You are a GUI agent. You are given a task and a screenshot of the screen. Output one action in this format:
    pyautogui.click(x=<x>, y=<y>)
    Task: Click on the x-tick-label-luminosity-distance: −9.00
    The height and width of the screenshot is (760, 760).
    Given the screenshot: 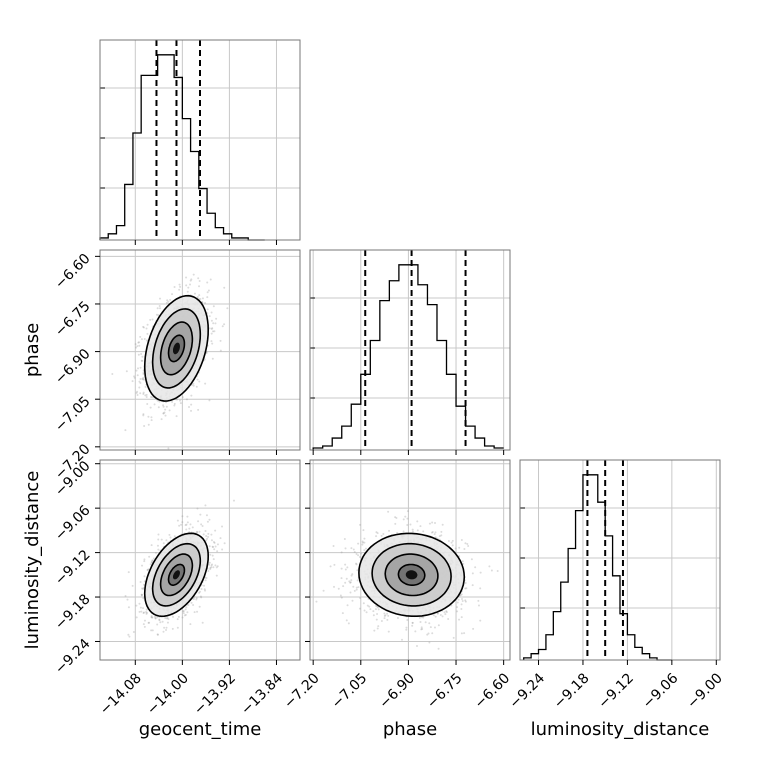 What is the action you would take?
    pyautogui.click(x=705, y=691)
    